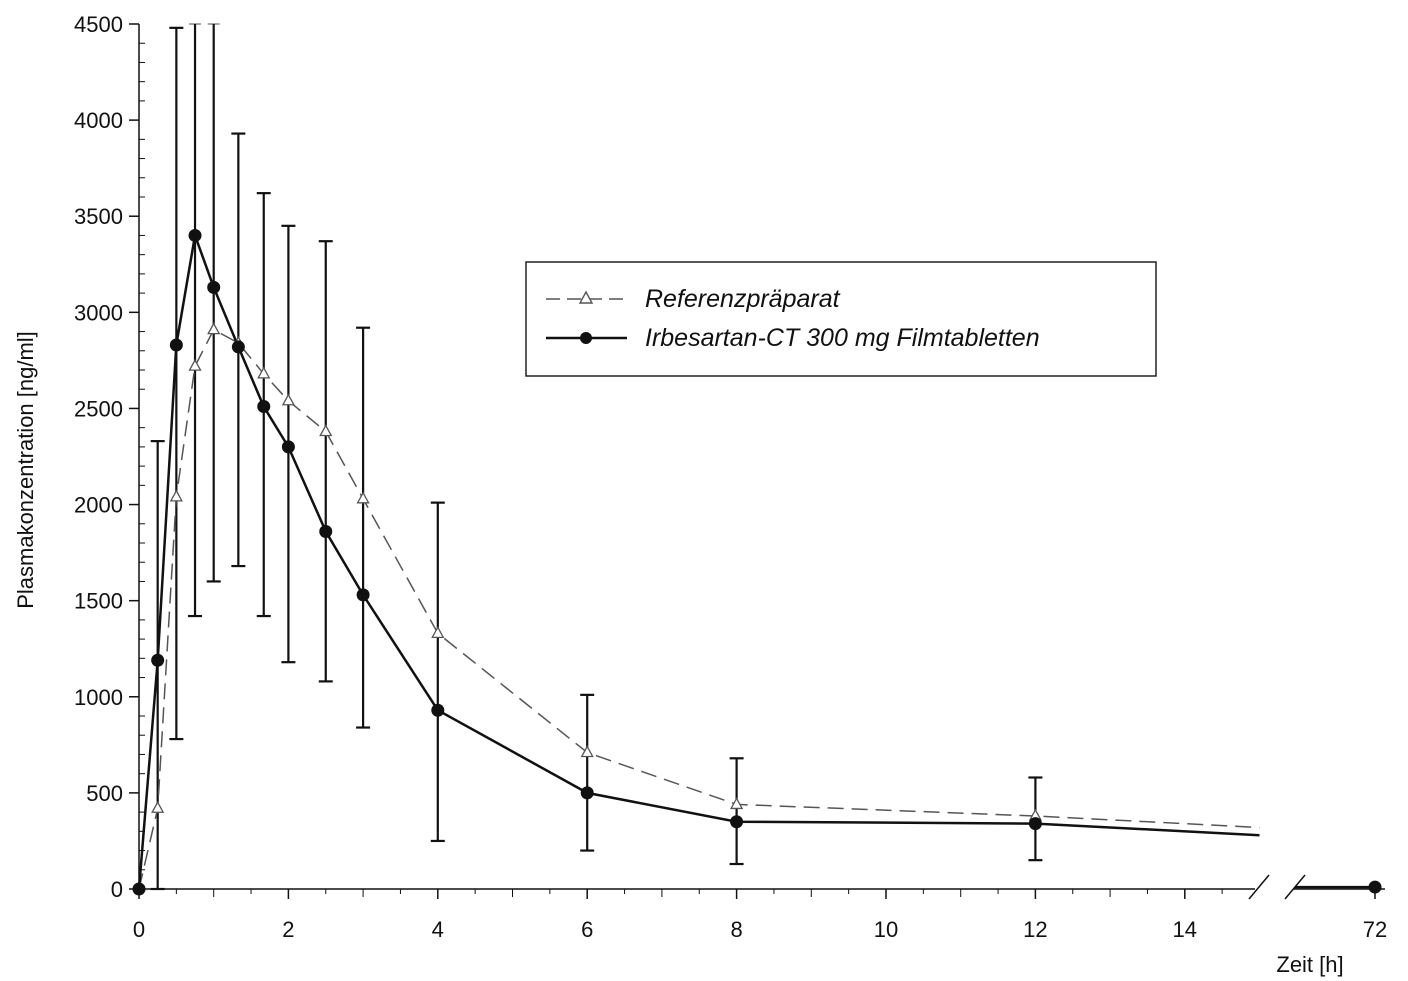 The image size is (1408, 981). I want to click on axis-break-mark, so click(1259, 887).